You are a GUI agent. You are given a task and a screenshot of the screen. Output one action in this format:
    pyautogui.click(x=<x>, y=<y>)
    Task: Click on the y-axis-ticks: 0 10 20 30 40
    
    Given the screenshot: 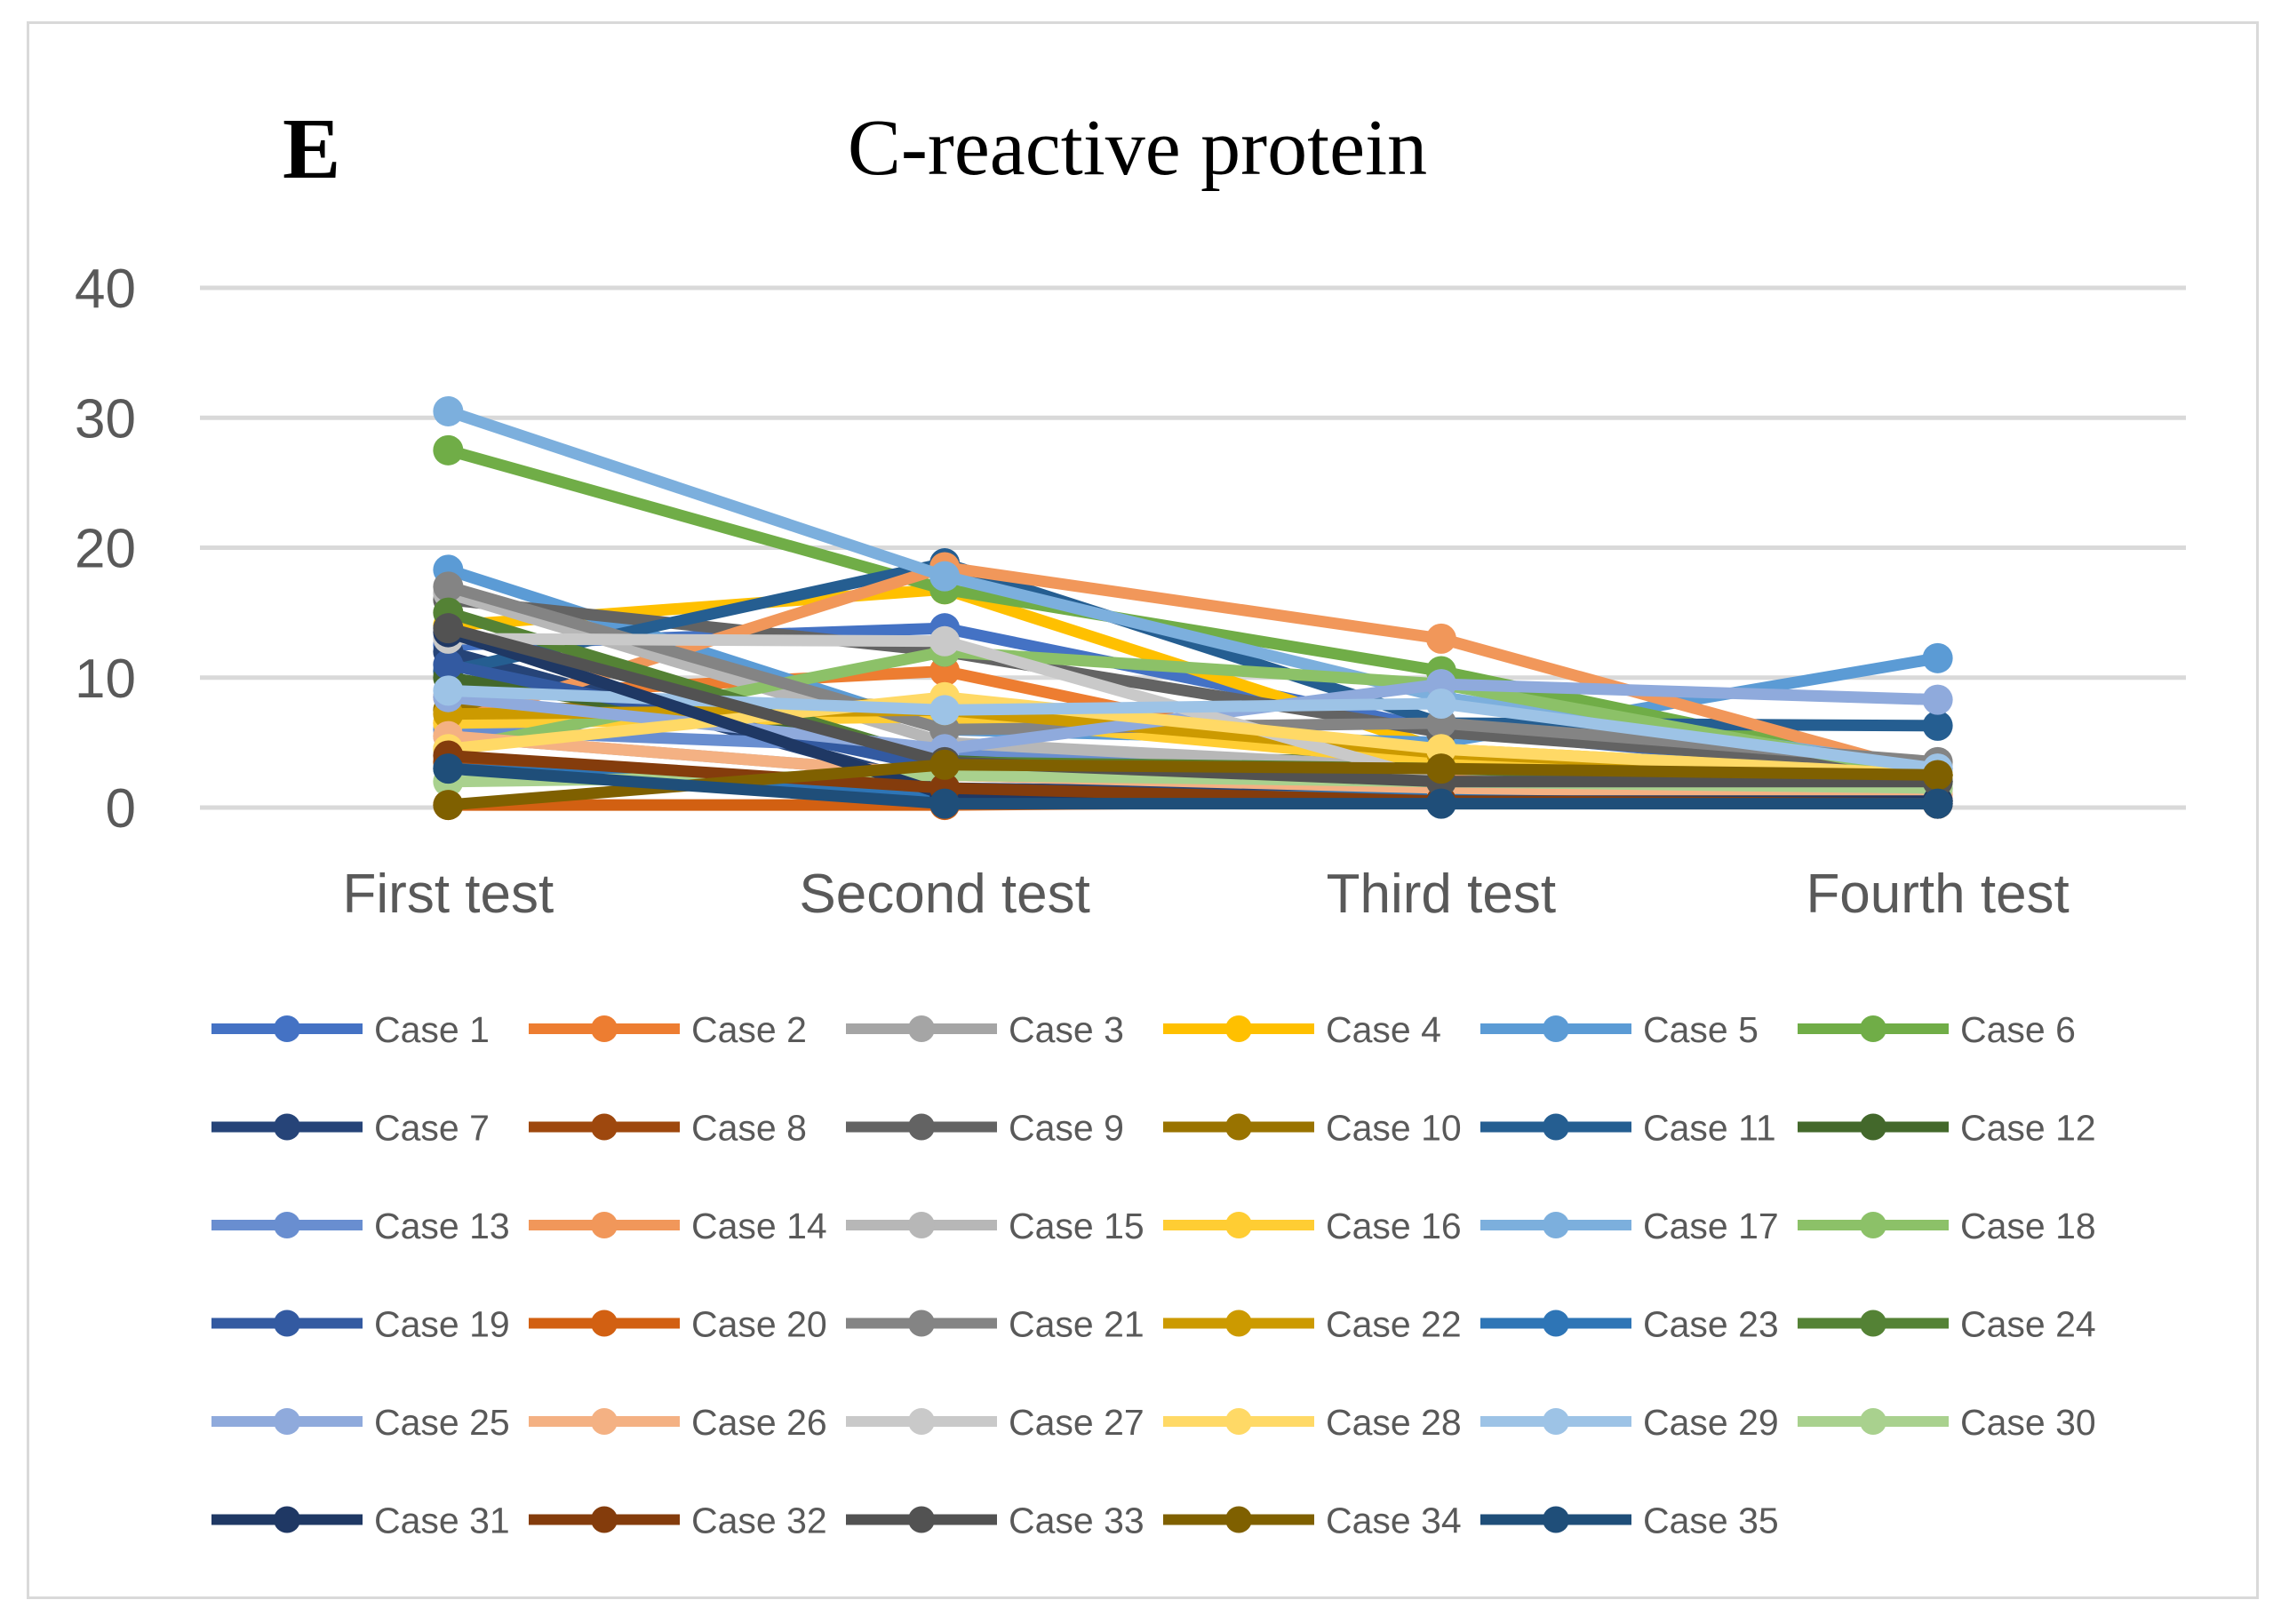 What is the action you would take?
    pyautogui.click(x=105, y=550)
    